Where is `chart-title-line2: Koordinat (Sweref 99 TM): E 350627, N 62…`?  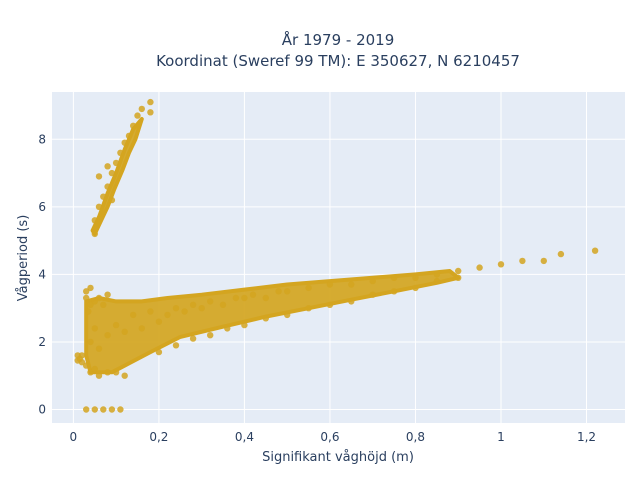 chart-title-line2: Koordinat (Sweref 99 TM): E 350627, N 62… is located at coordinates (338, 61).